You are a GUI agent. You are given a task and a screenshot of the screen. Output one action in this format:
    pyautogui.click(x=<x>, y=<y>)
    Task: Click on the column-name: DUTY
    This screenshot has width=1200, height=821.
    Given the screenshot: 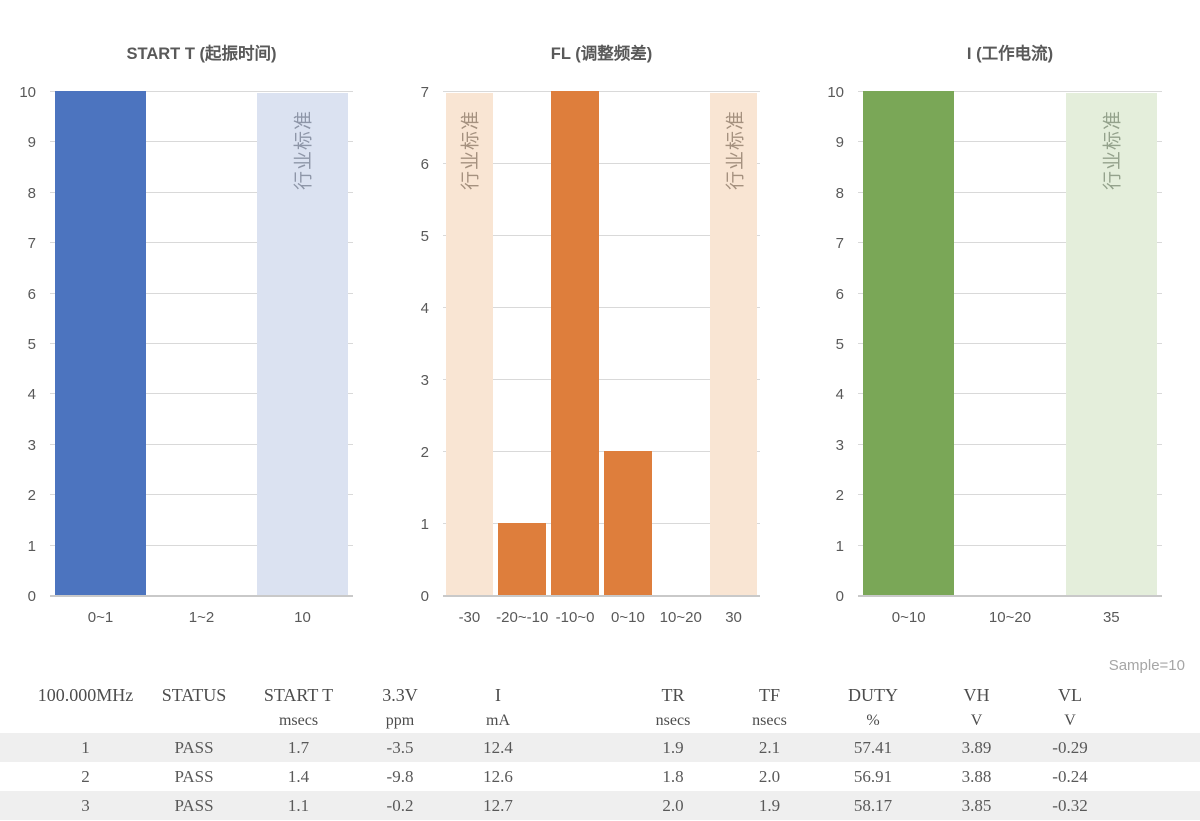 What is the action you would take?
    pyautogui.click(x=873, y=695)
    